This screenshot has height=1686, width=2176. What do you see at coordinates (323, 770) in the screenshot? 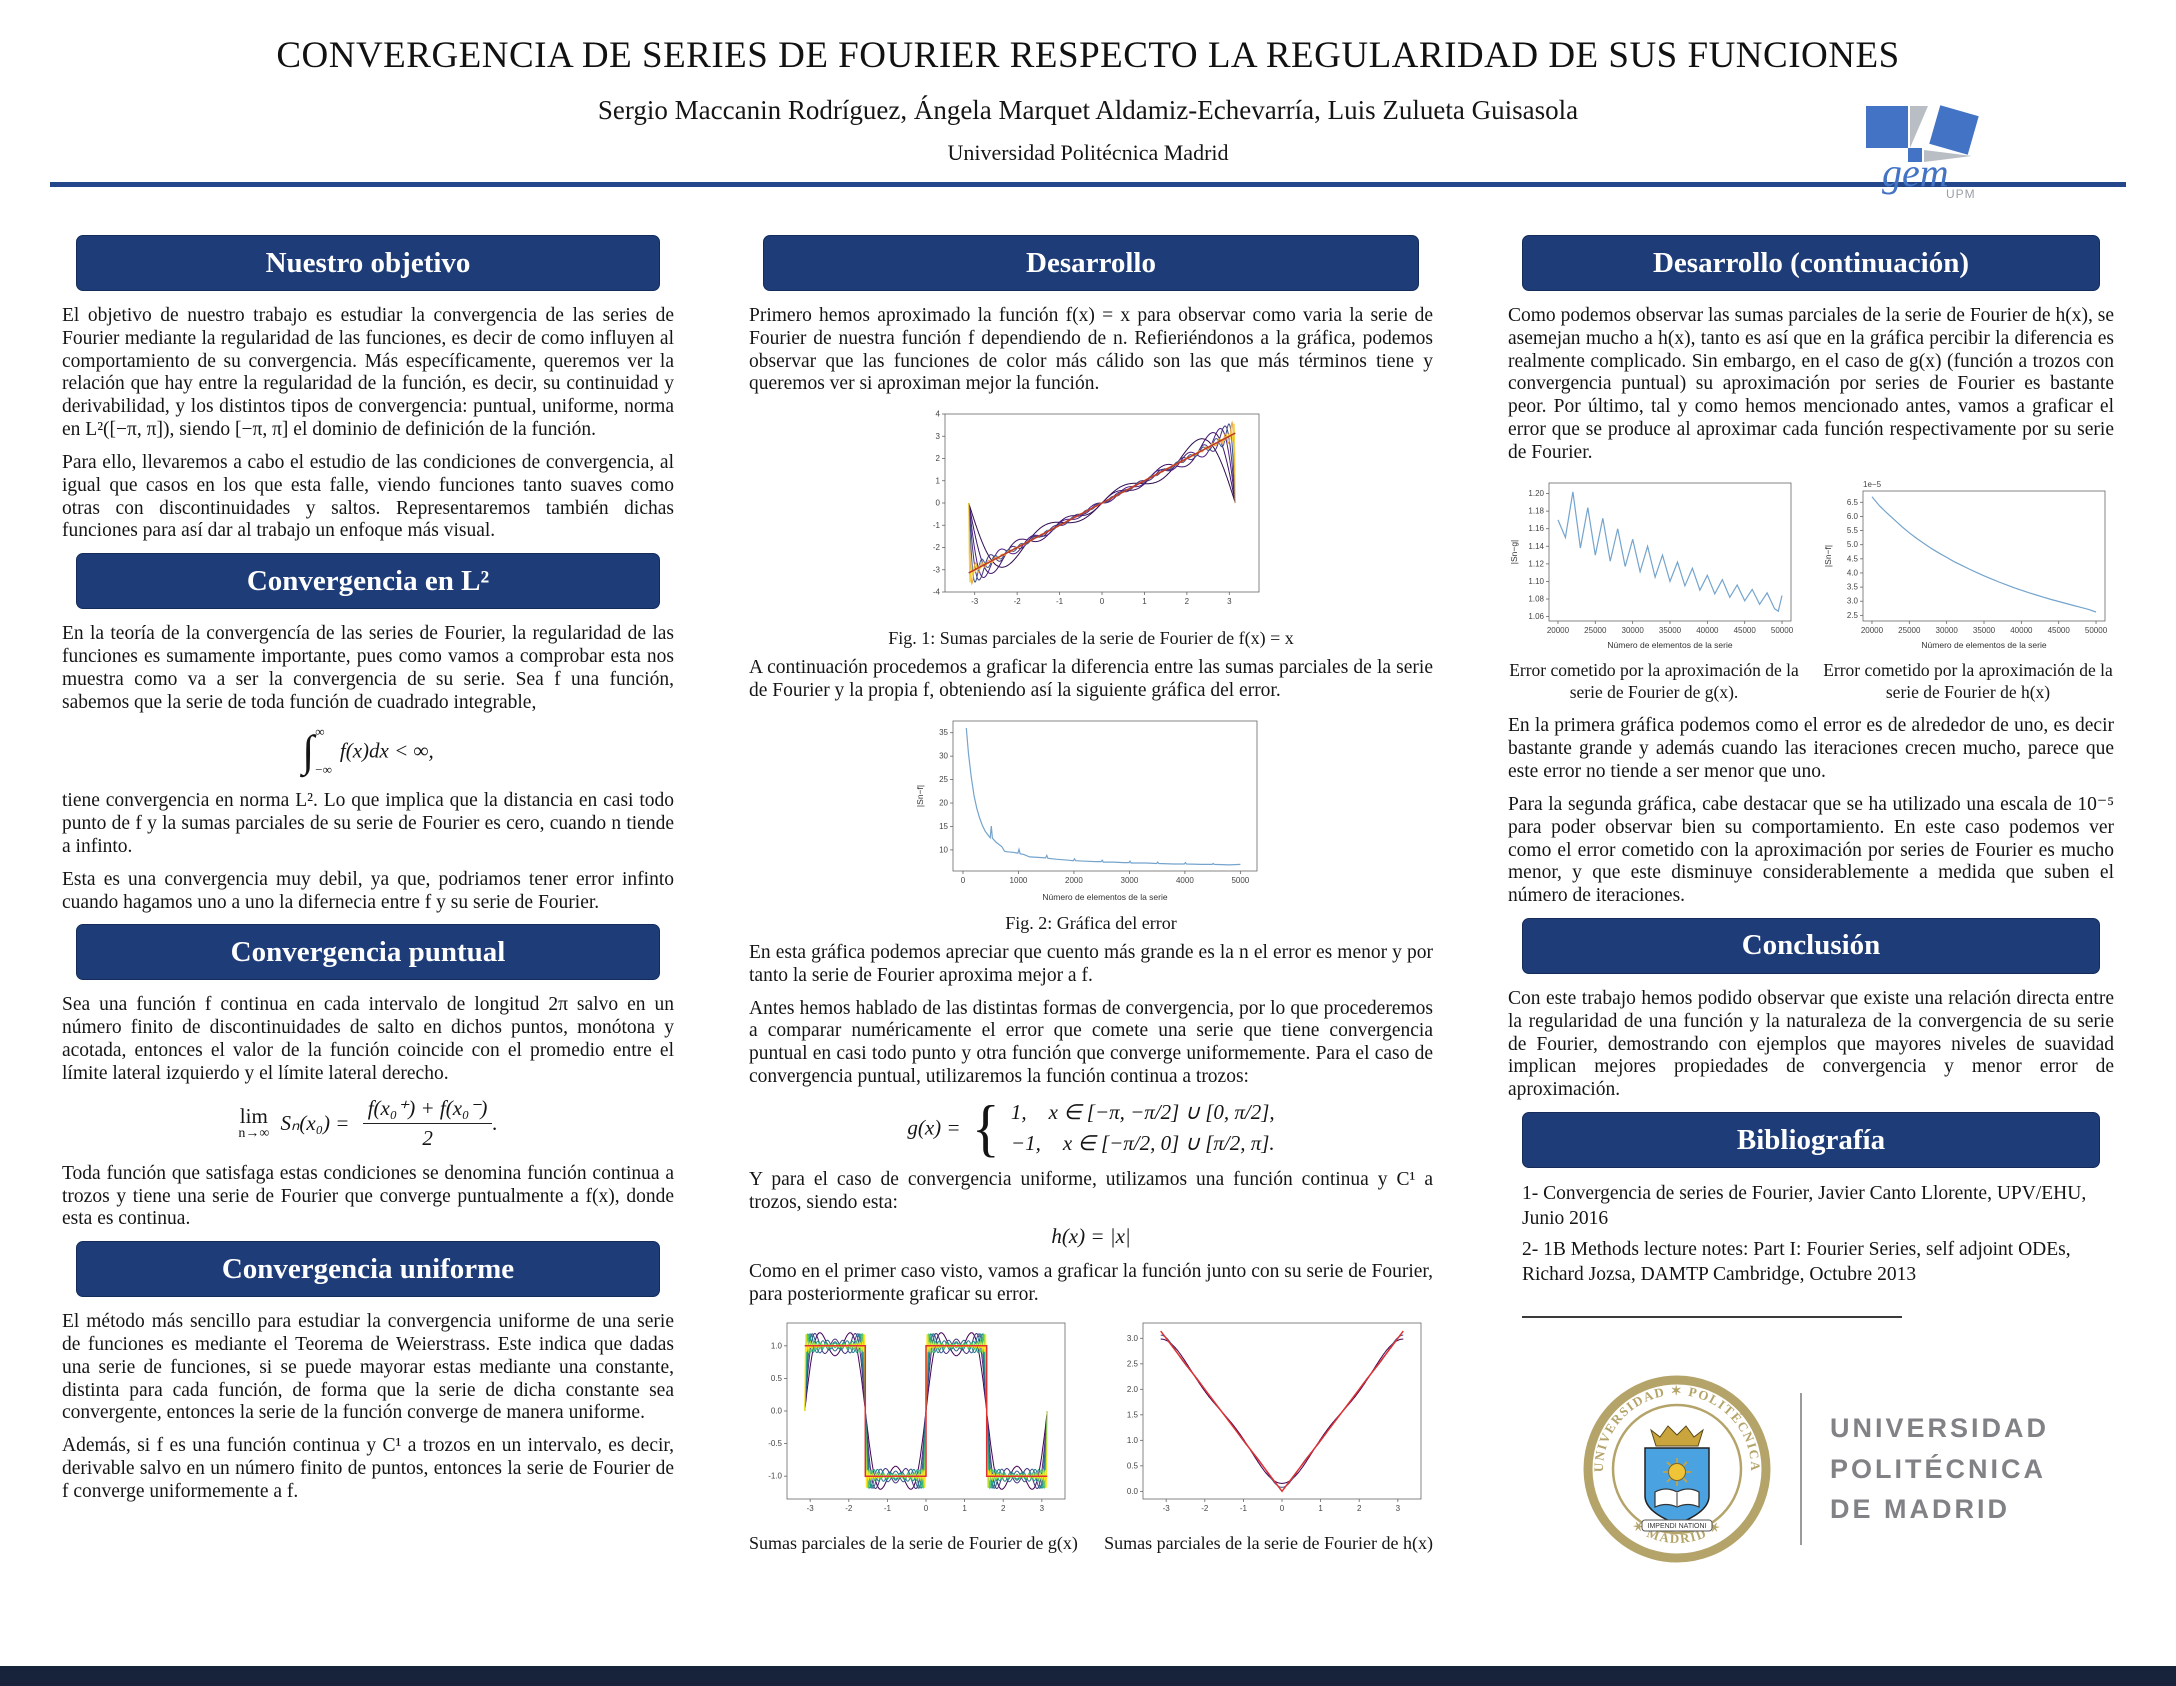
I see `integral-lower-limit: −∞` at bounding box center [323, 770].